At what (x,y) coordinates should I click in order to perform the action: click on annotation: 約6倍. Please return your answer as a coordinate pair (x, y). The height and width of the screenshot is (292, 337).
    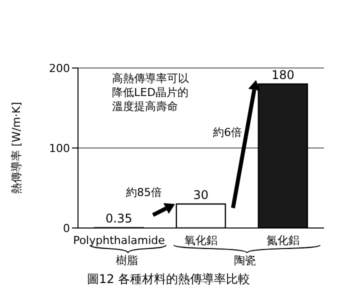
    Looking at the image, I should click on (227, 133).